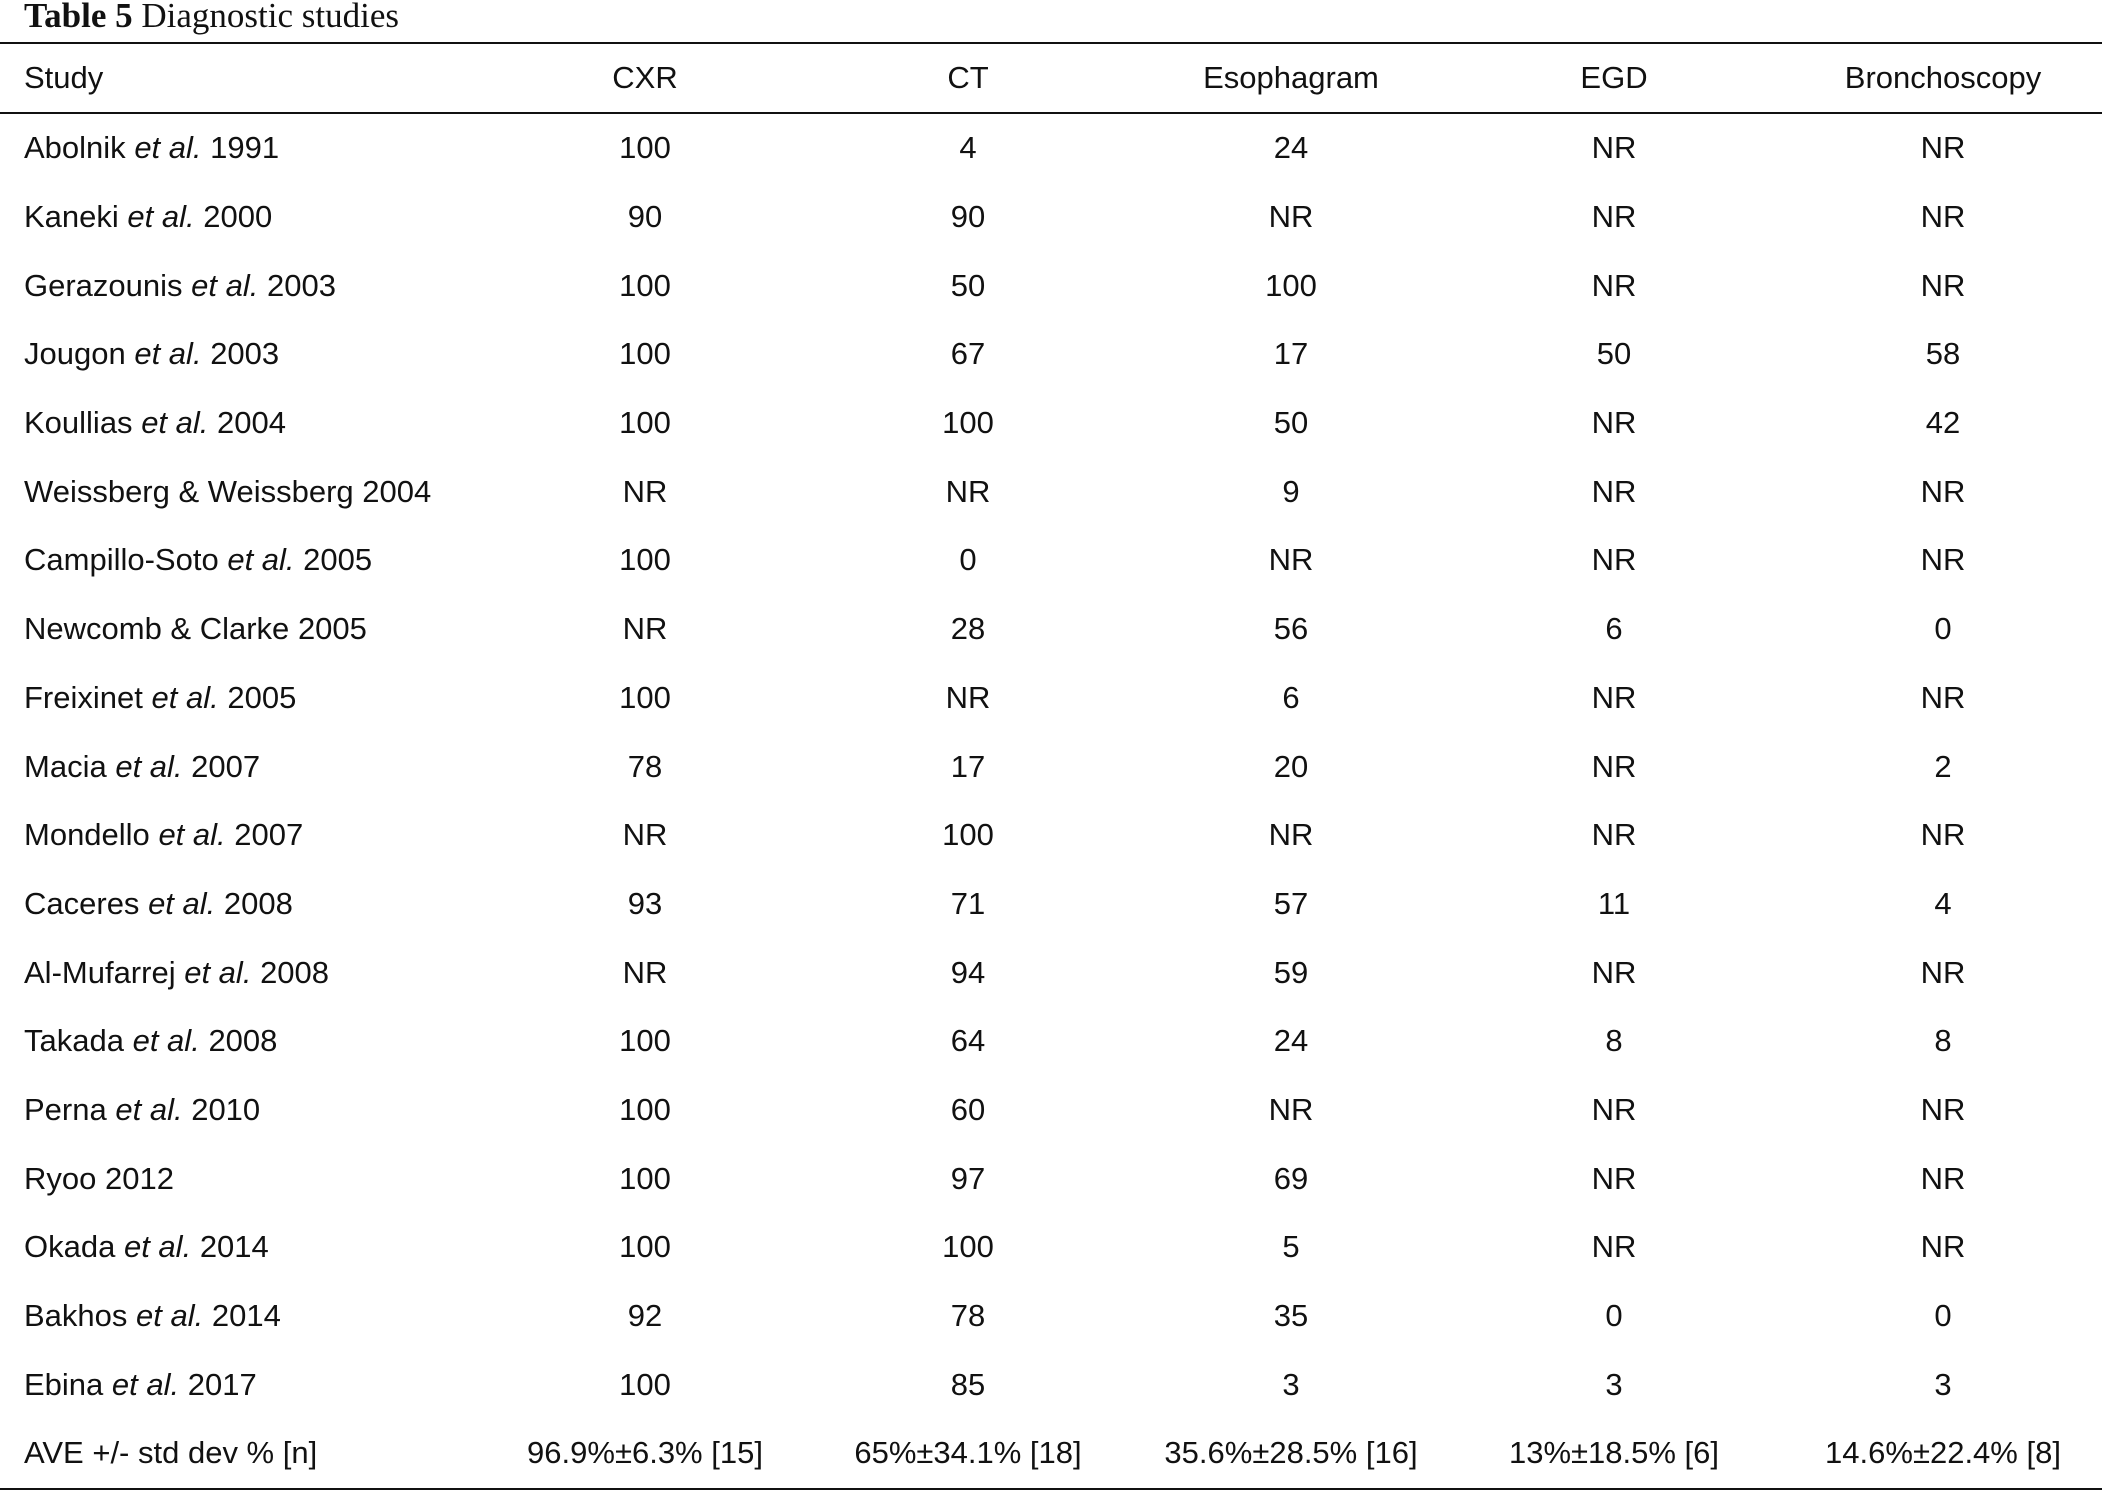  Describe the element at coordinates (645, 78) in the screenshot. I see `column-header-cxr: CXR` at that location.